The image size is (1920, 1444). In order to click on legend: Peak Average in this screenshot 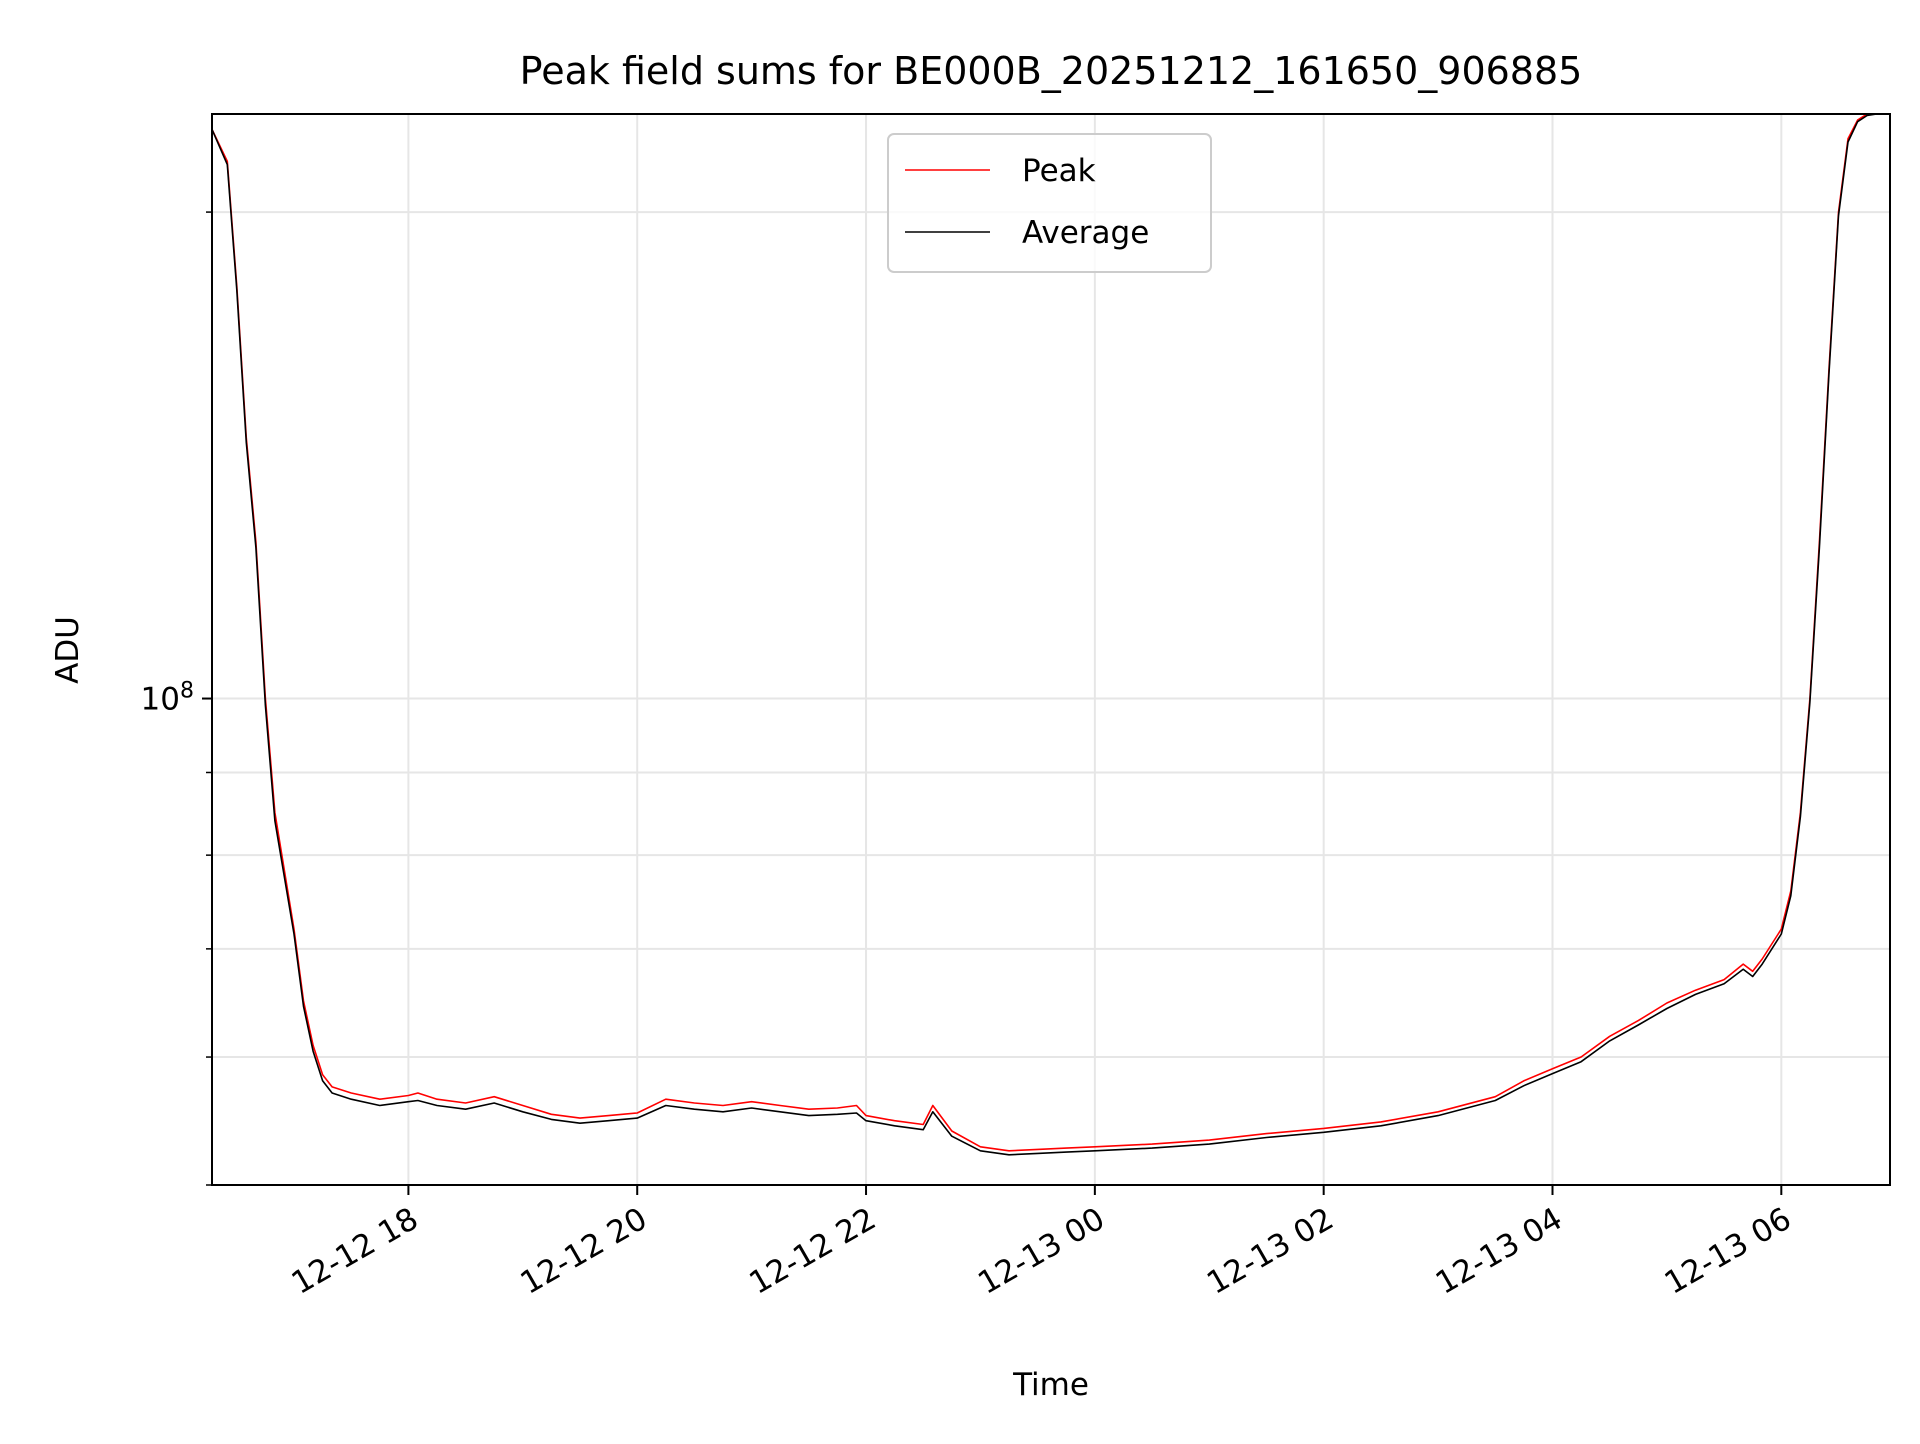, I will do `click(1049, 203)`.